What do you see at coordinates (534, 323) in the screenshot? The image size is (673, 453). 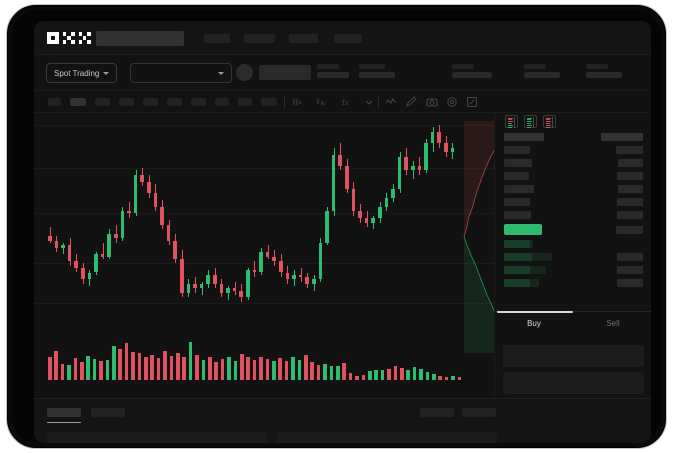 I see `tab-buy: Buy` at bounding box center [534, 323].